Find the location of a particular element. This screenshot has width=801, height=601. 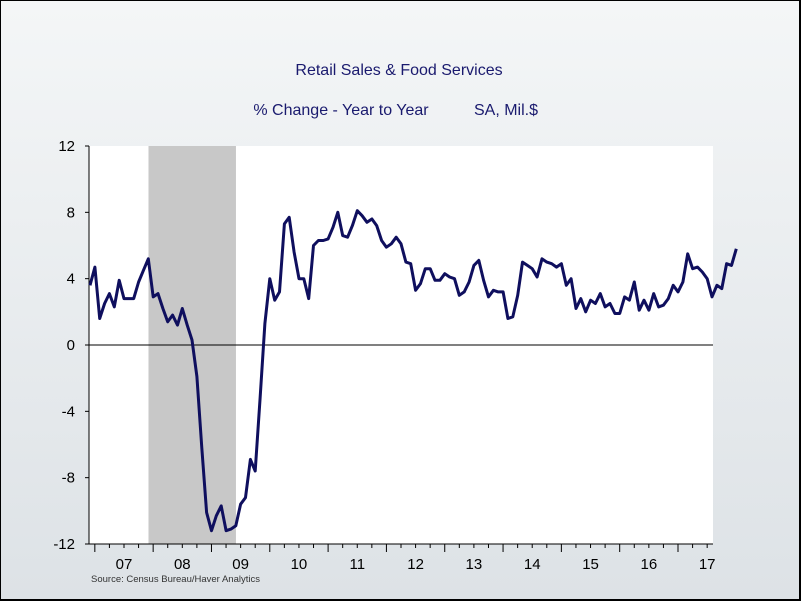

x-tick-label: 13 is located at coordinates (474, 564).